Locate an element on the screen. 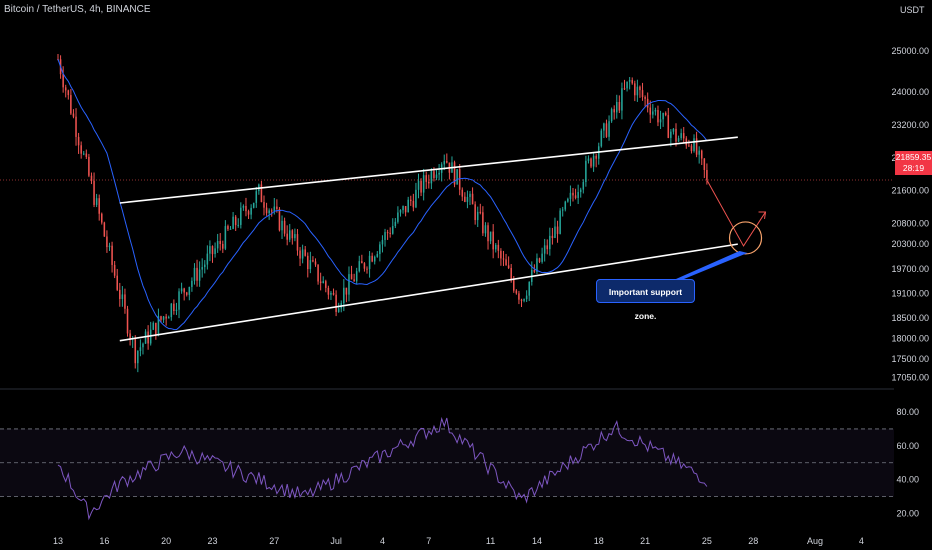  rsi-series is located at coordinates (382, 468).